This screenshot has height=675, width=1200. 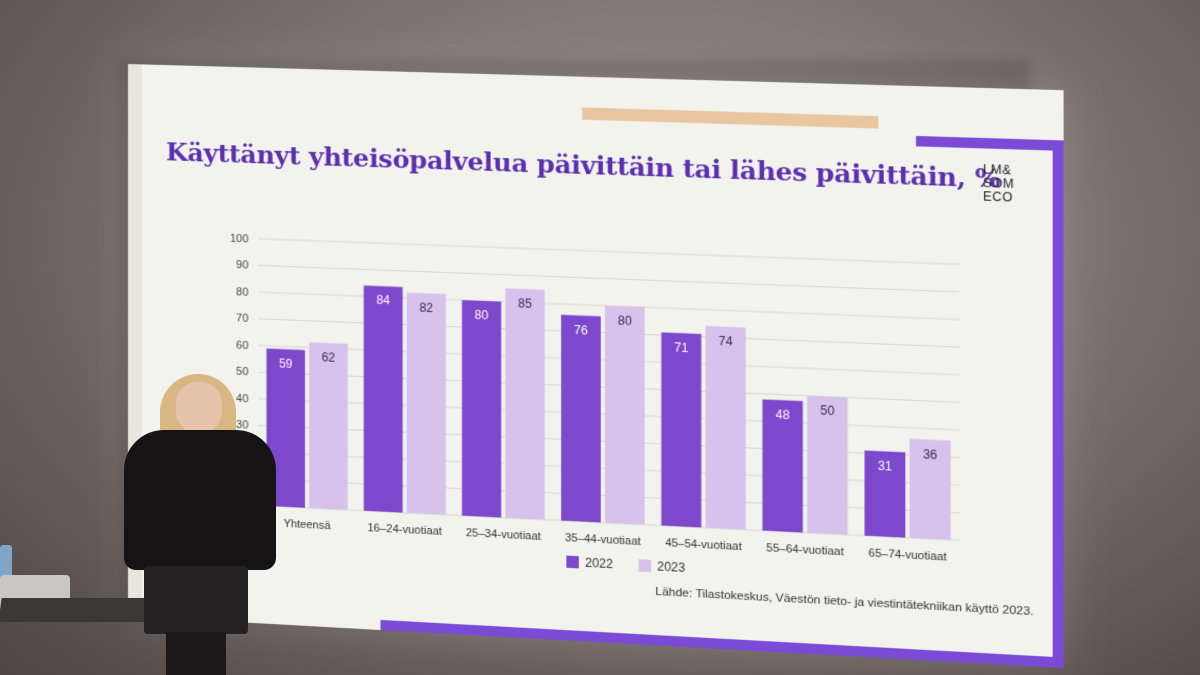 I want to click on y-tick-label: 60, so click(x=242, y=345).